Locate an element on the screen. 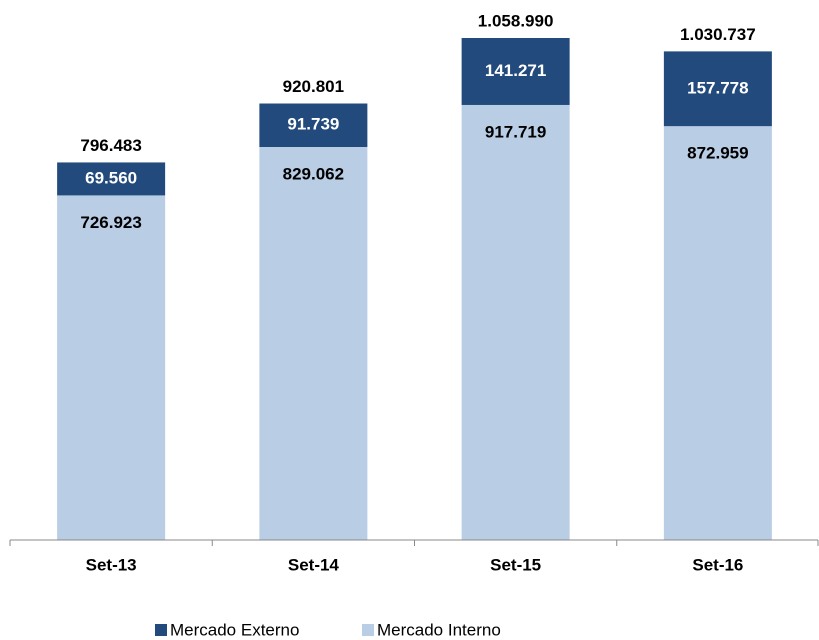 This screenshot has height=640, width=819. value-label: 917.719 is located at coordinates (515, 131).